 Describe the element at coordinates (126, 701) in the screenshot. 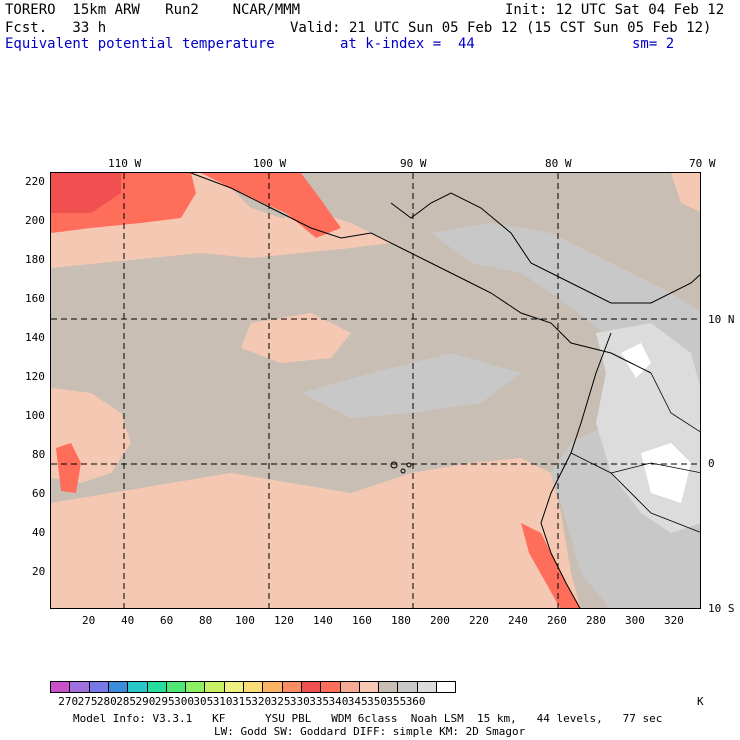

I see `colorbar-tick-label: 285` at that location.